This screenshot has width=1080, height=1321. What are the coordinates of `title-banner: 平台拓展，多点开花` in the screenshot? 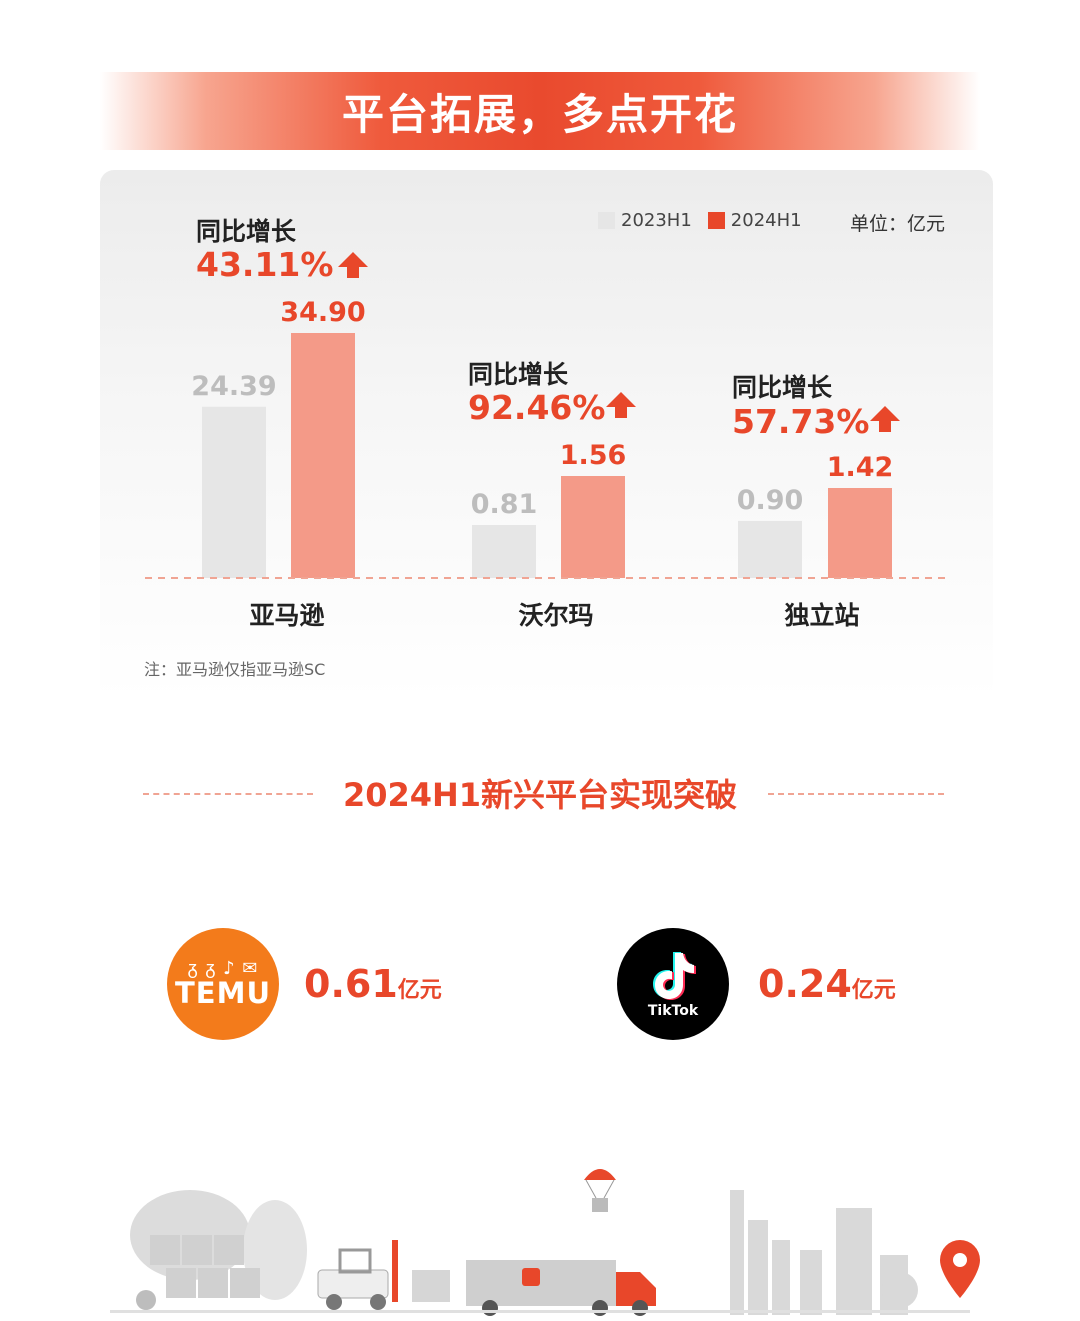 It's located at (540, 111).